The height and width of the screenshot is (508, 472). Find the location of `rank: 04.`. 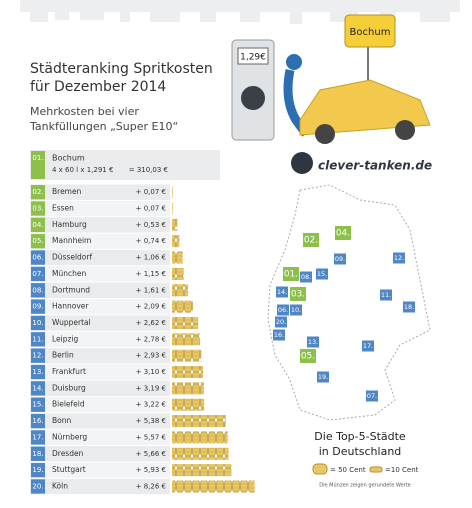

rank: 04. is located at coordinates (37, 225).